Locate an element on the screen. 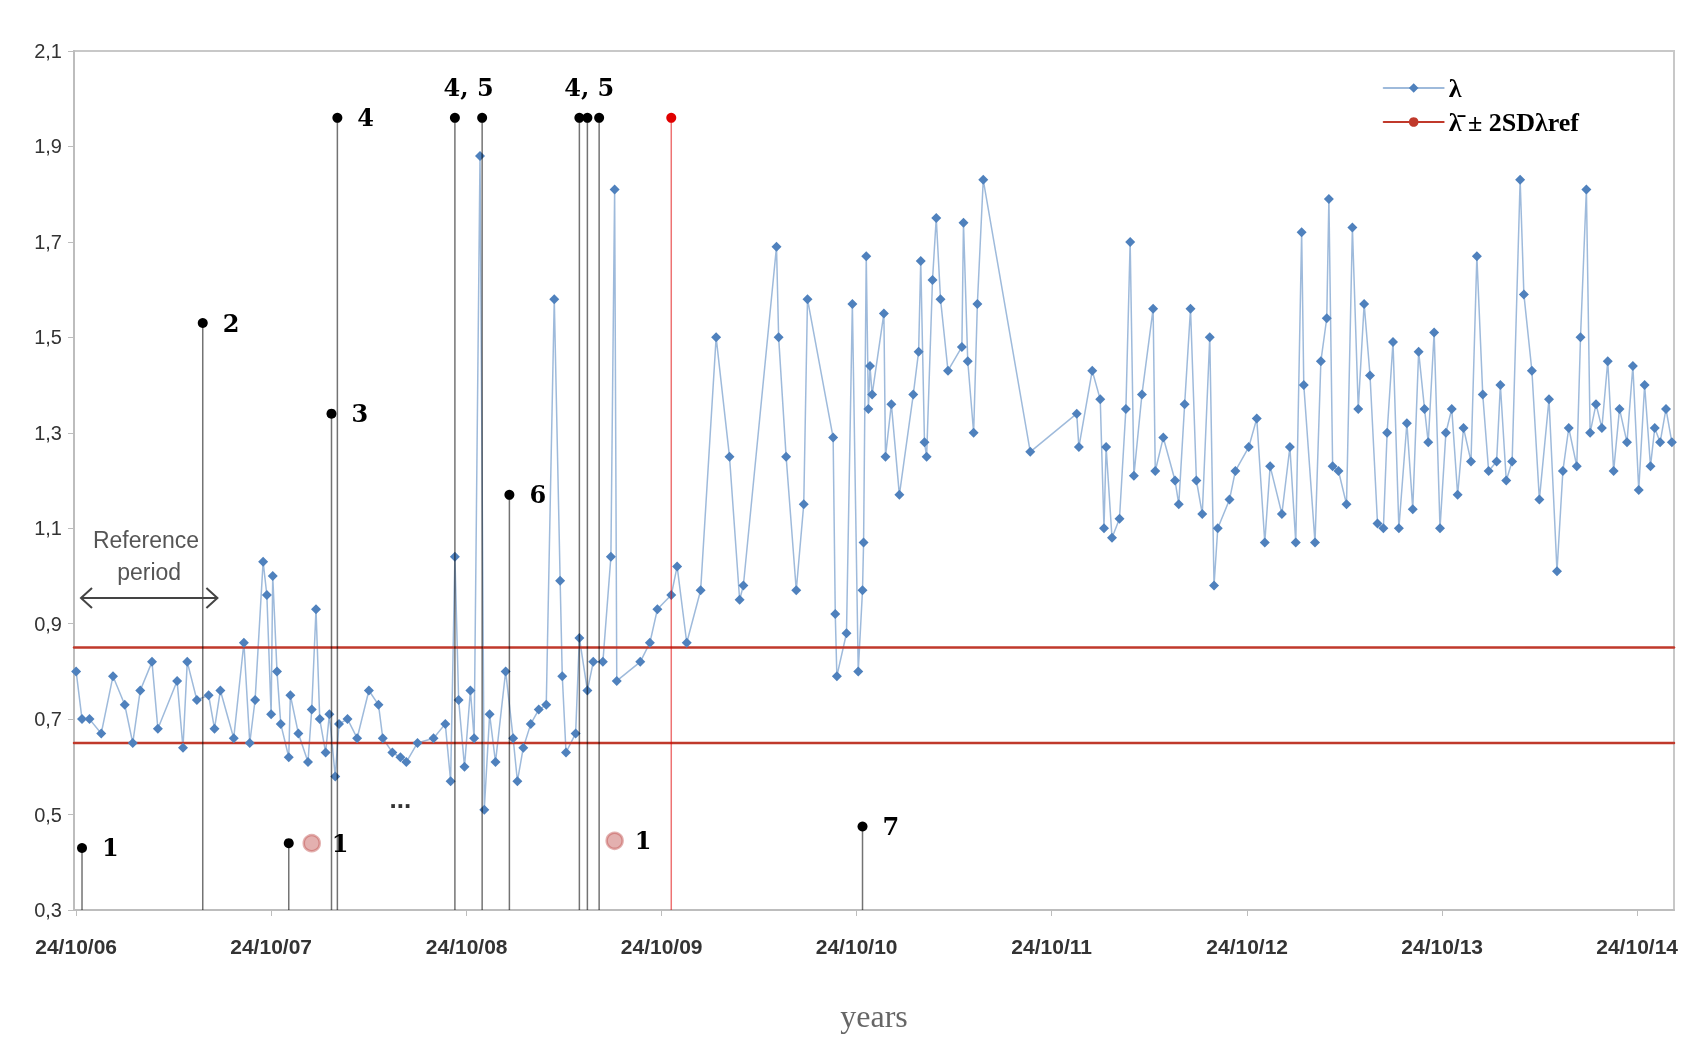 Image resolution: width=1704 pixels, height=1037 pixels. x-tick-label: 24/10/11 is located at coordinates (1052, 946).